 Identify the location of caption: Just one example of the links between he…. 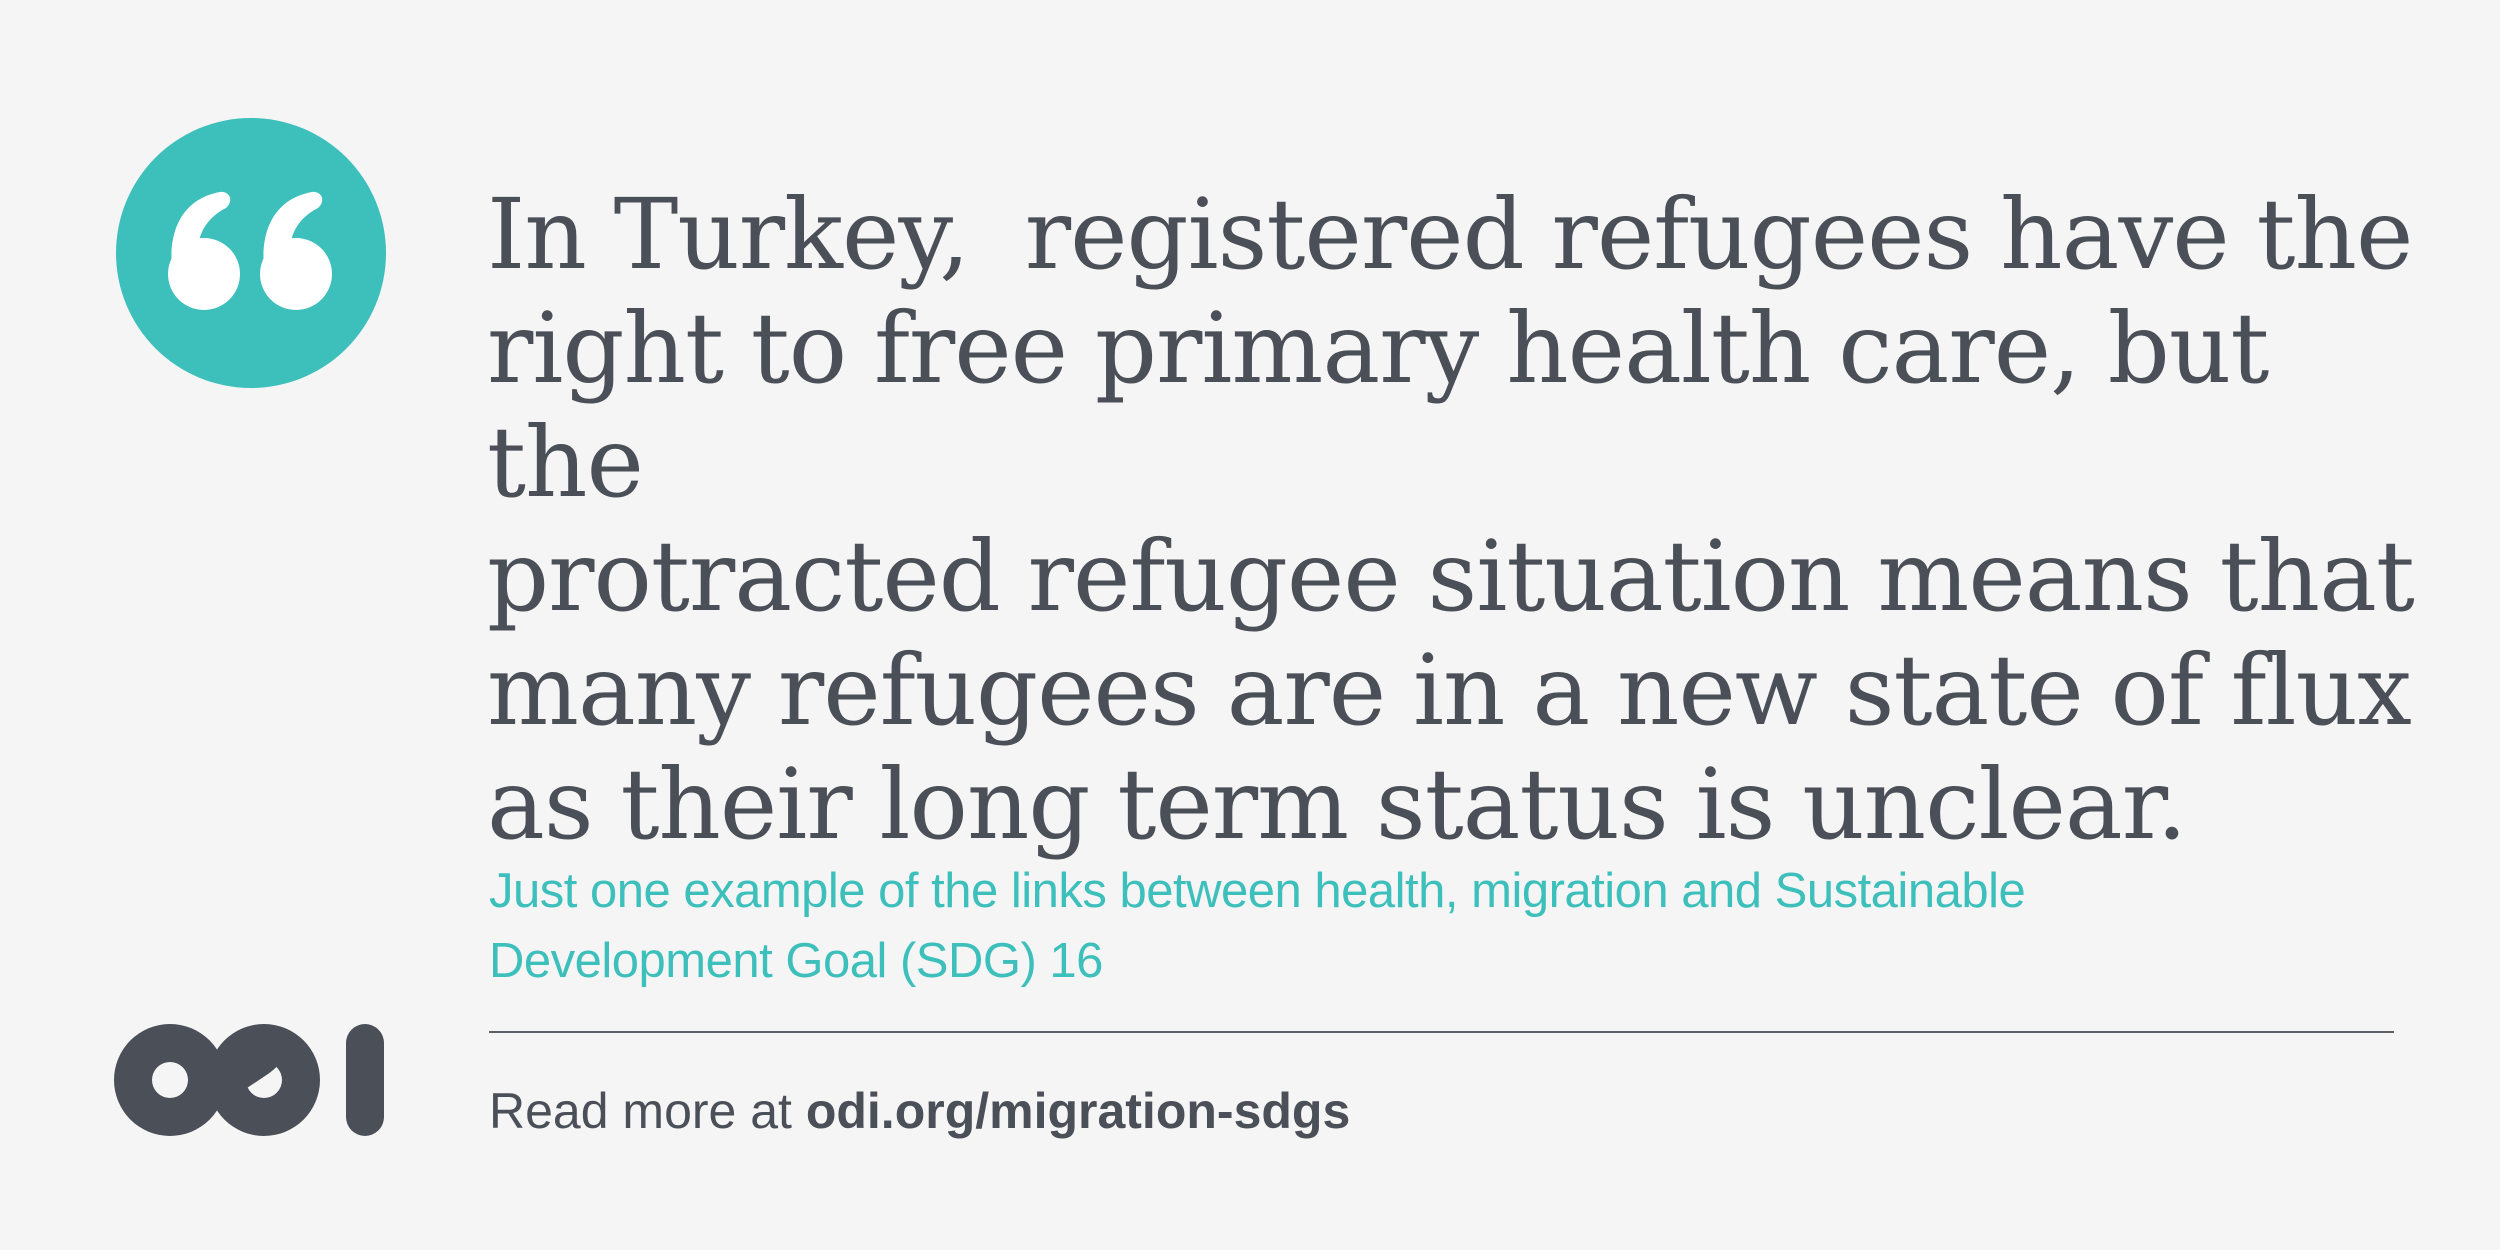
(1439, 926).